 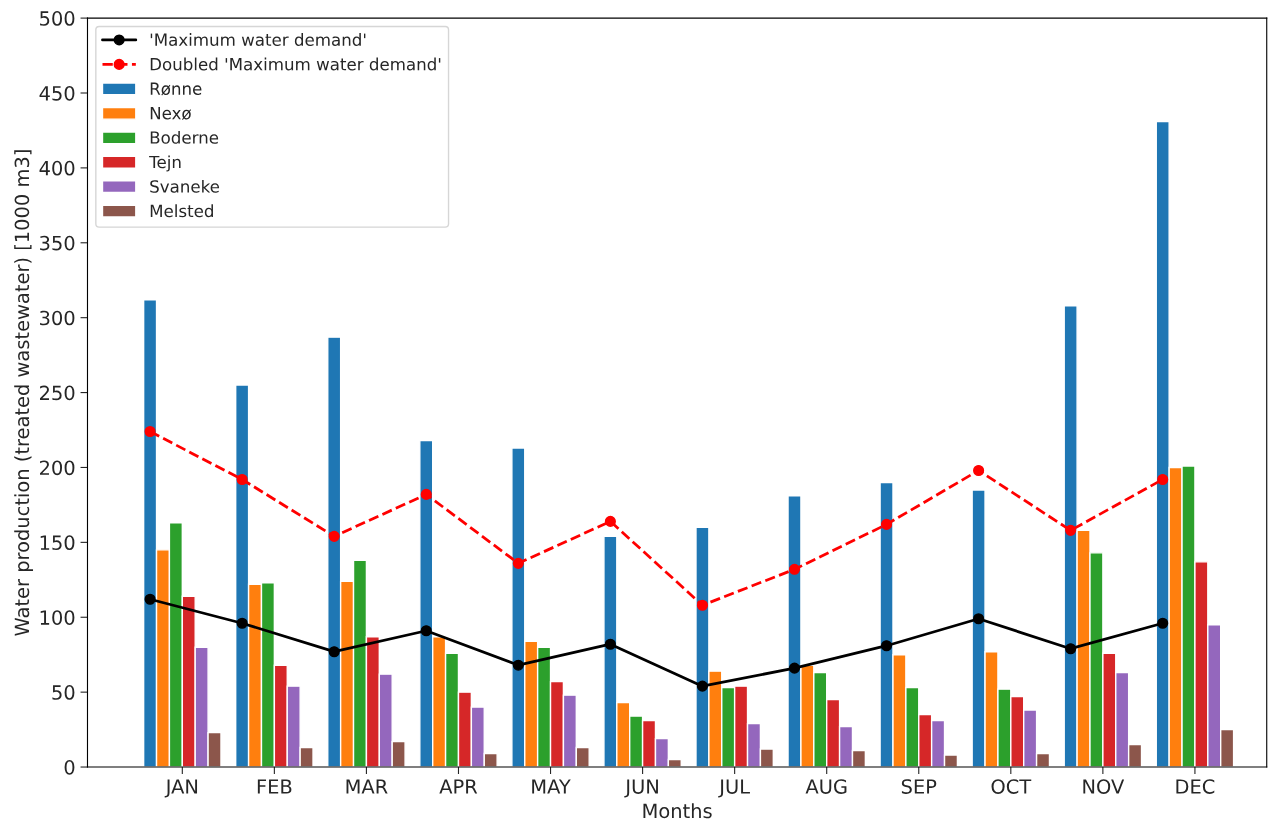 I want to click on y-tick-label: 0, so click(x=69, y=767).